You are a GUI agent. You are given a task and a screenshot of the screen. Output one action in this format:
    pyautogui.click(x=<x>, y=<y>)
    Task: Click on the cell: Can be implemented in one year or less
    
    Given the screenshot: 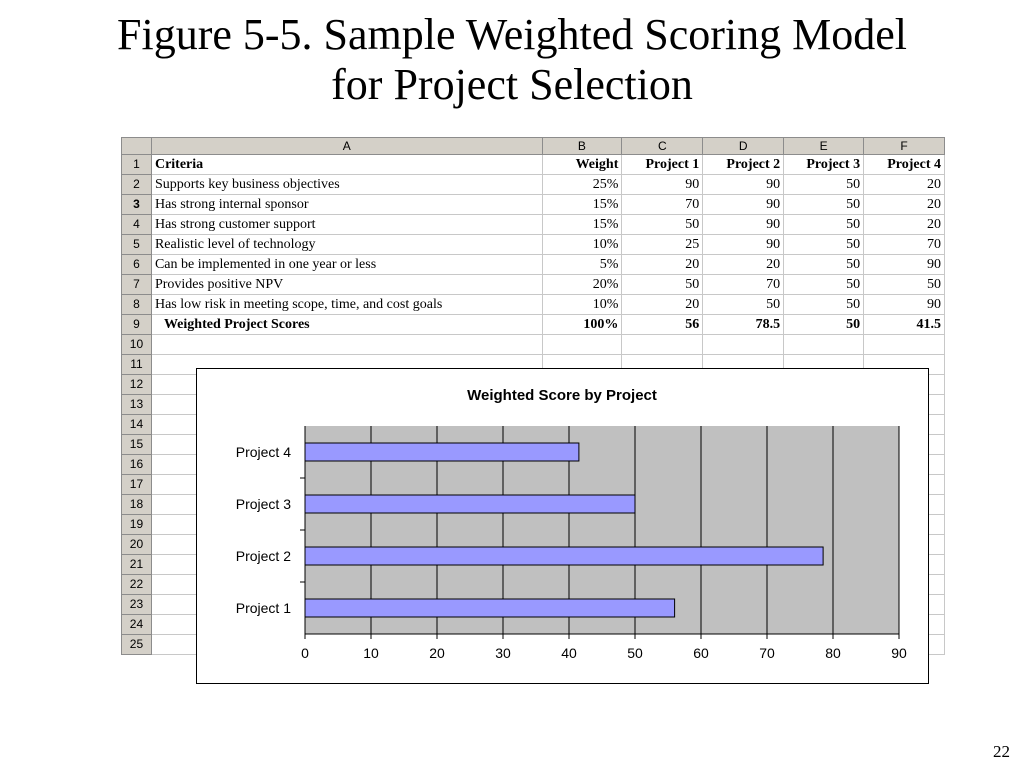 What is the action you would take?
    pyautogui.click(x=346, y=264)
    